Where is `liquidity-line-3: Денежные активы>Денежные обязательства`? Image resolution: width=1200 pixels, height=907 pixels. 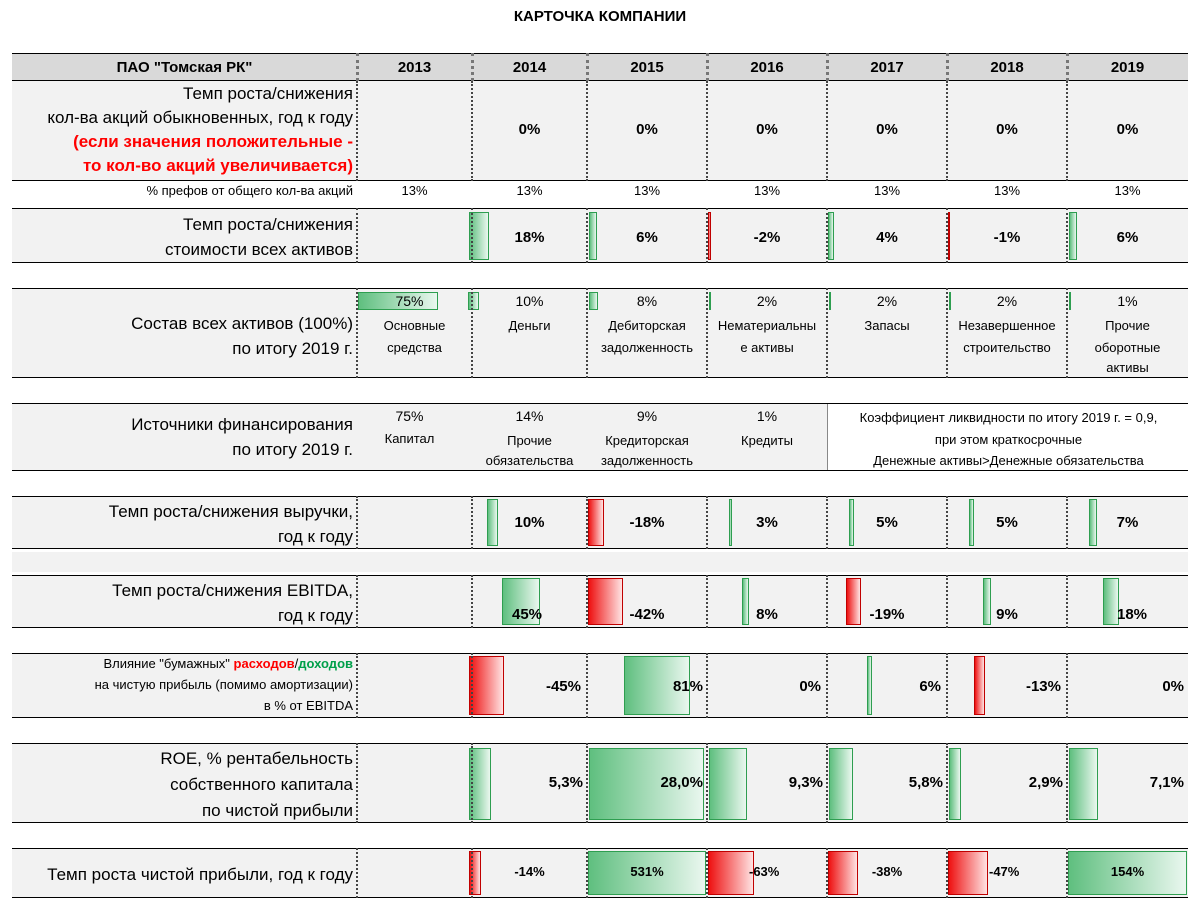
liquidity-line-3: Денежные активы>Денежные обязательства is located at coordinates (1008, 460).